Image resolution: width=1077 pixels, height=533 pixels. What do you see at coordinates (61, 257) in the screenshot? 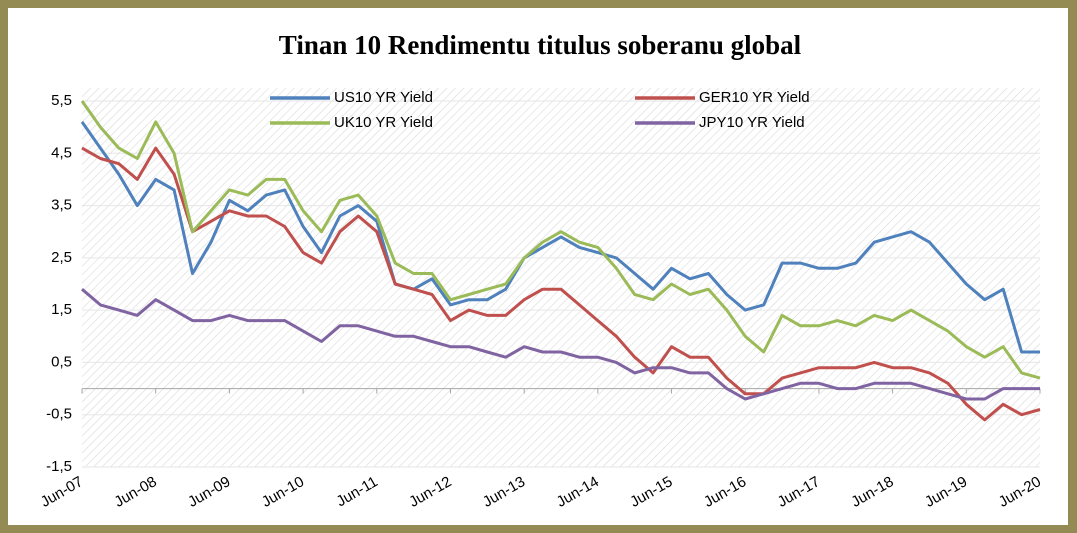
I see `y-tick-label: 2,5` at bounding box center [61, 257].